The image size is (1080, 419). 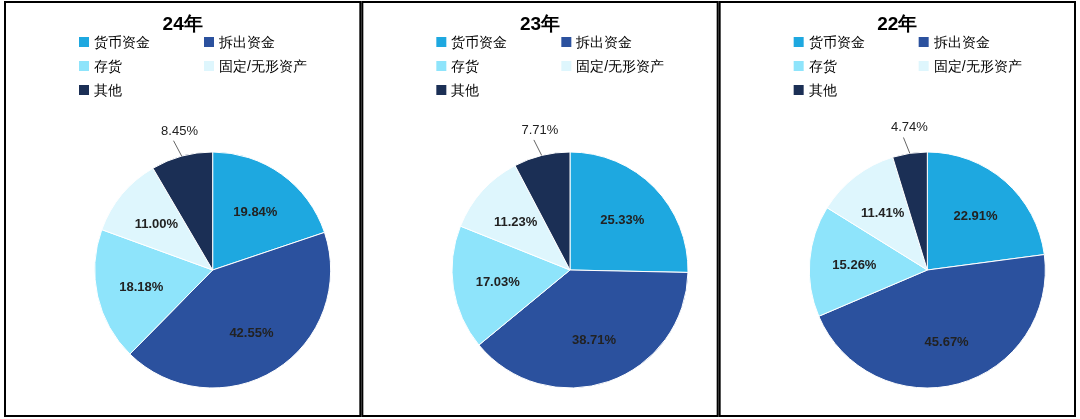 I want to click on data-label: 42.55%, so click(x=251, y=333).